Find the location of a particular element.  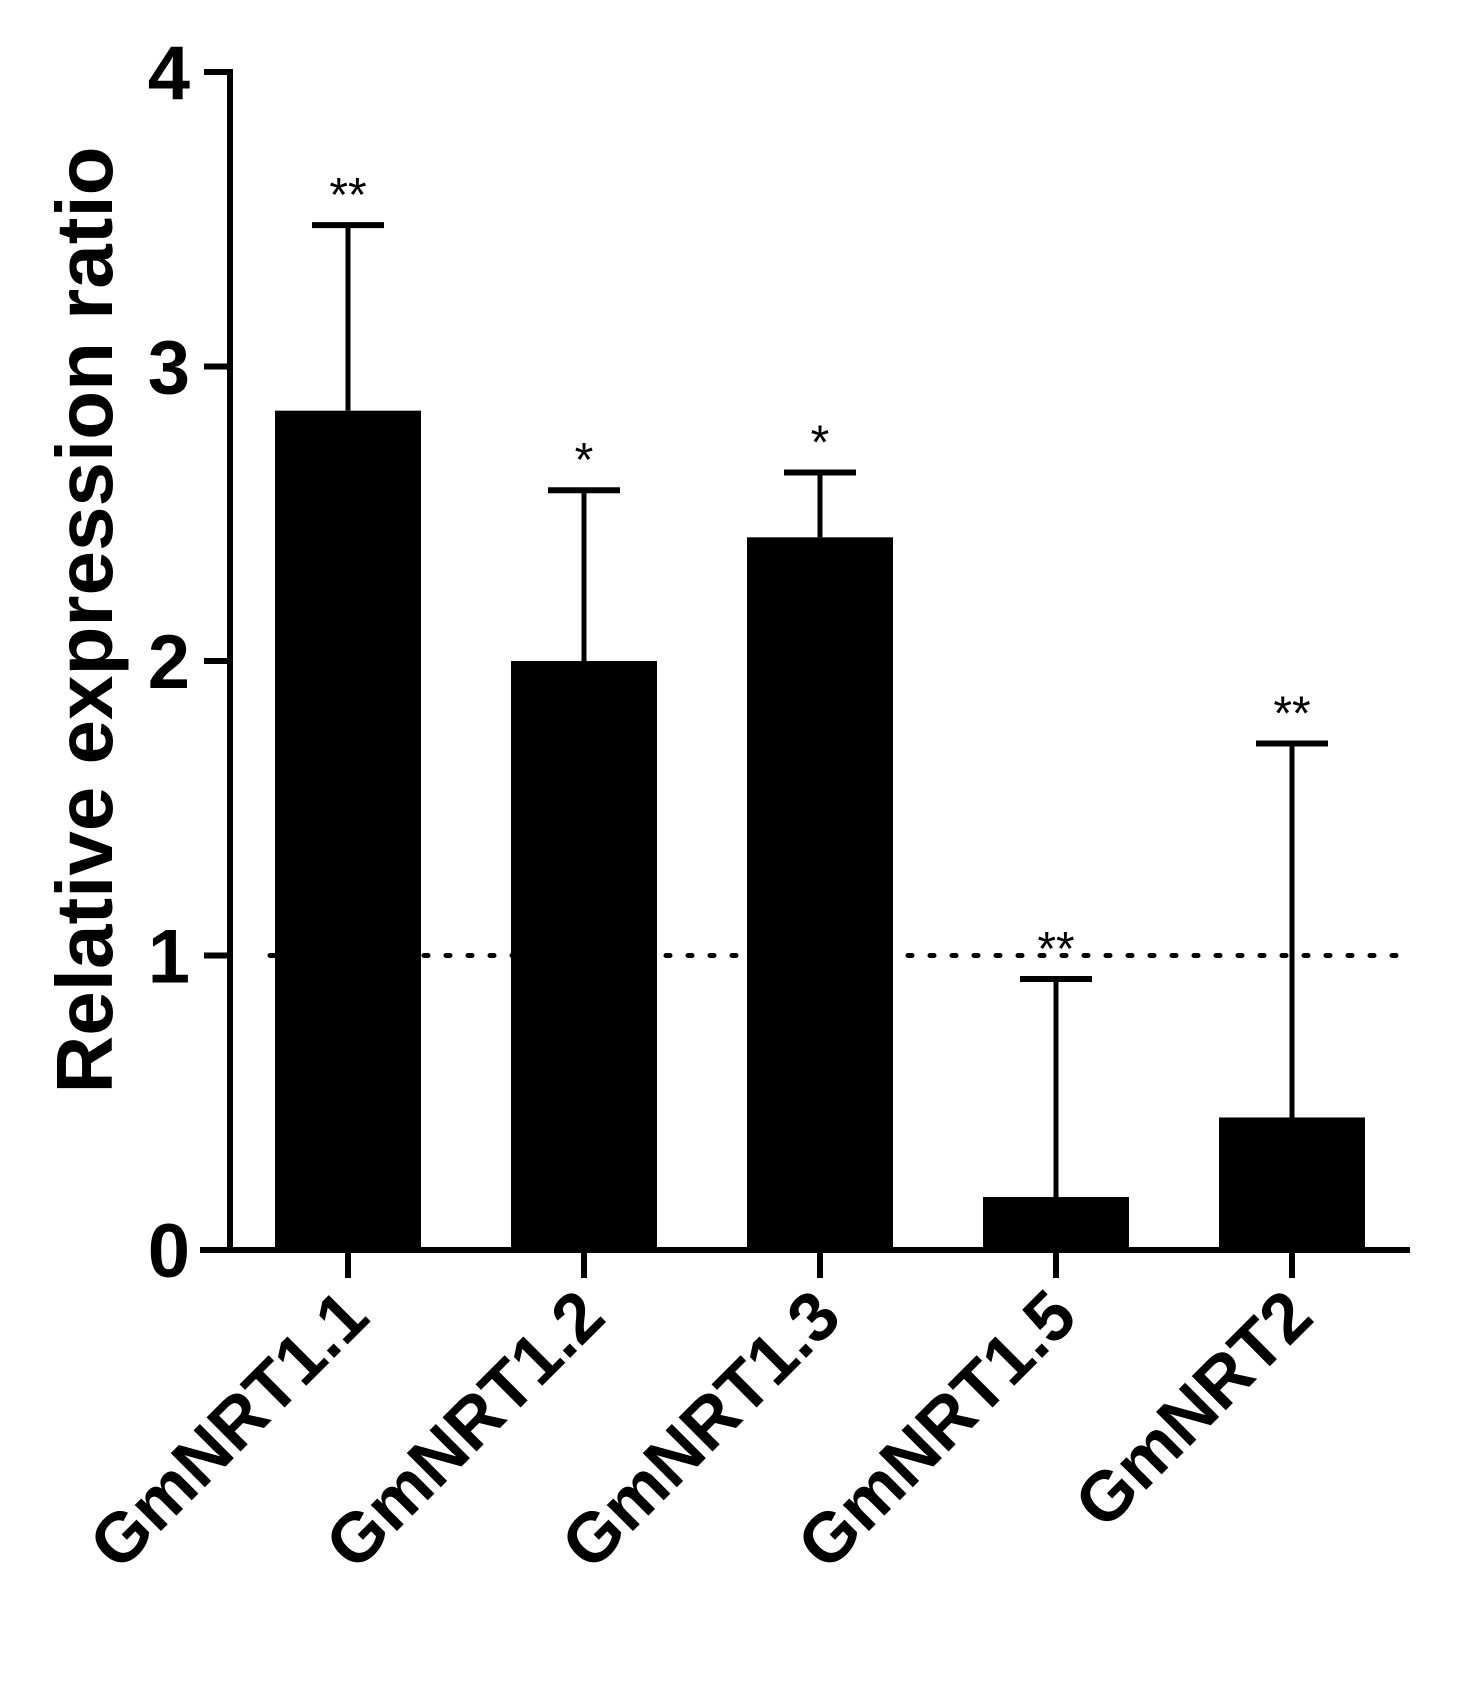

y-axis-title: Relative expression ratio is located at coordinates (84, 619).